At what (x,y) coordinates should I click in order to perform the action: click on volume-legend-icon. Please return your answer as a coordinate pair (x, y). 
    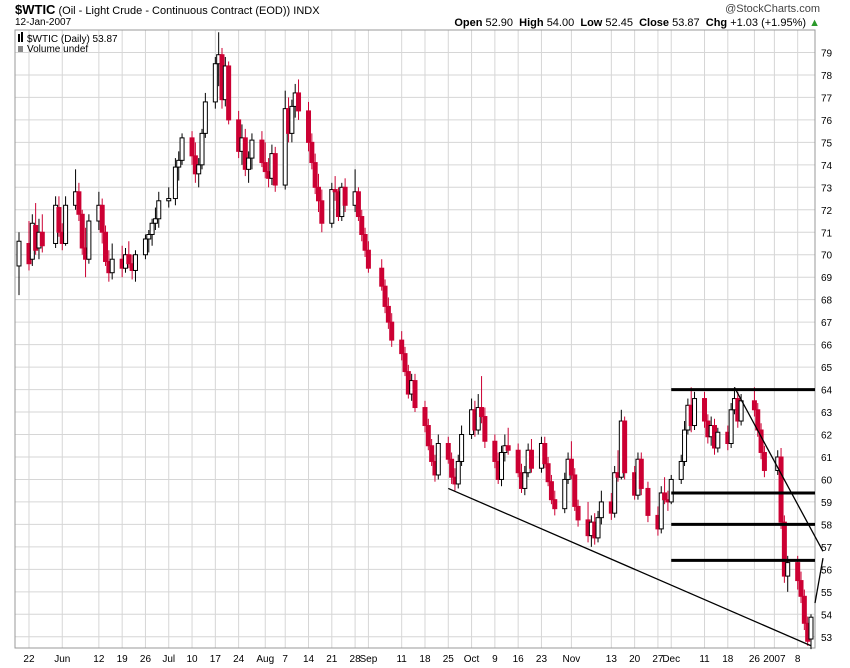
    Looking at the image, I should click on (20, 49).